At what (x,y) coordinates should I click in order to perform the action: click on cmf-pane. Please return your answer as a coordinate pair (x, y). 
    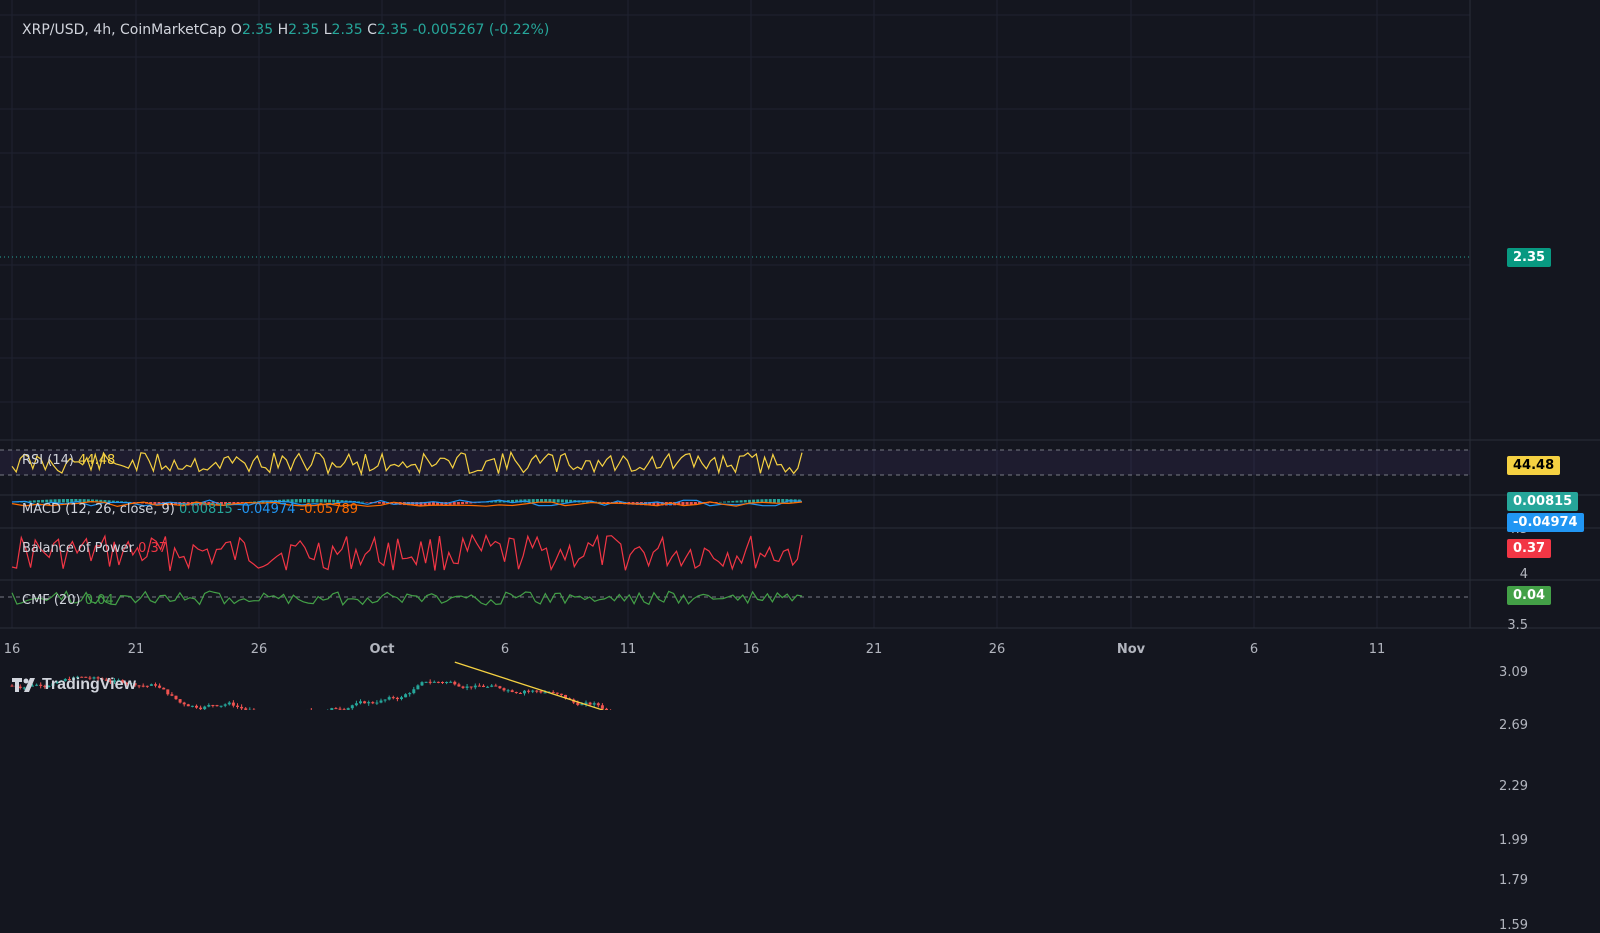
    Looking at the image, I should click on (735, 598).